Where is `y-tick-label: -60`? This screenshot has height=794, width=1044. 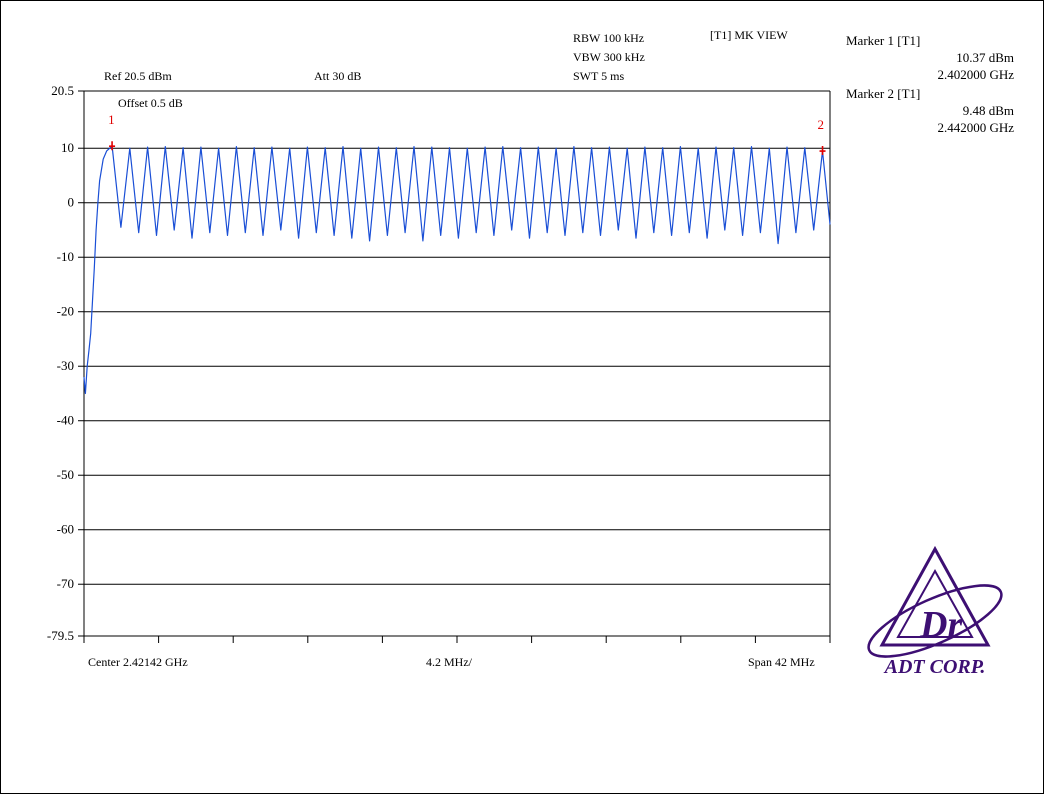 y-tick-label: -60 is located at coordinates (65, 529).